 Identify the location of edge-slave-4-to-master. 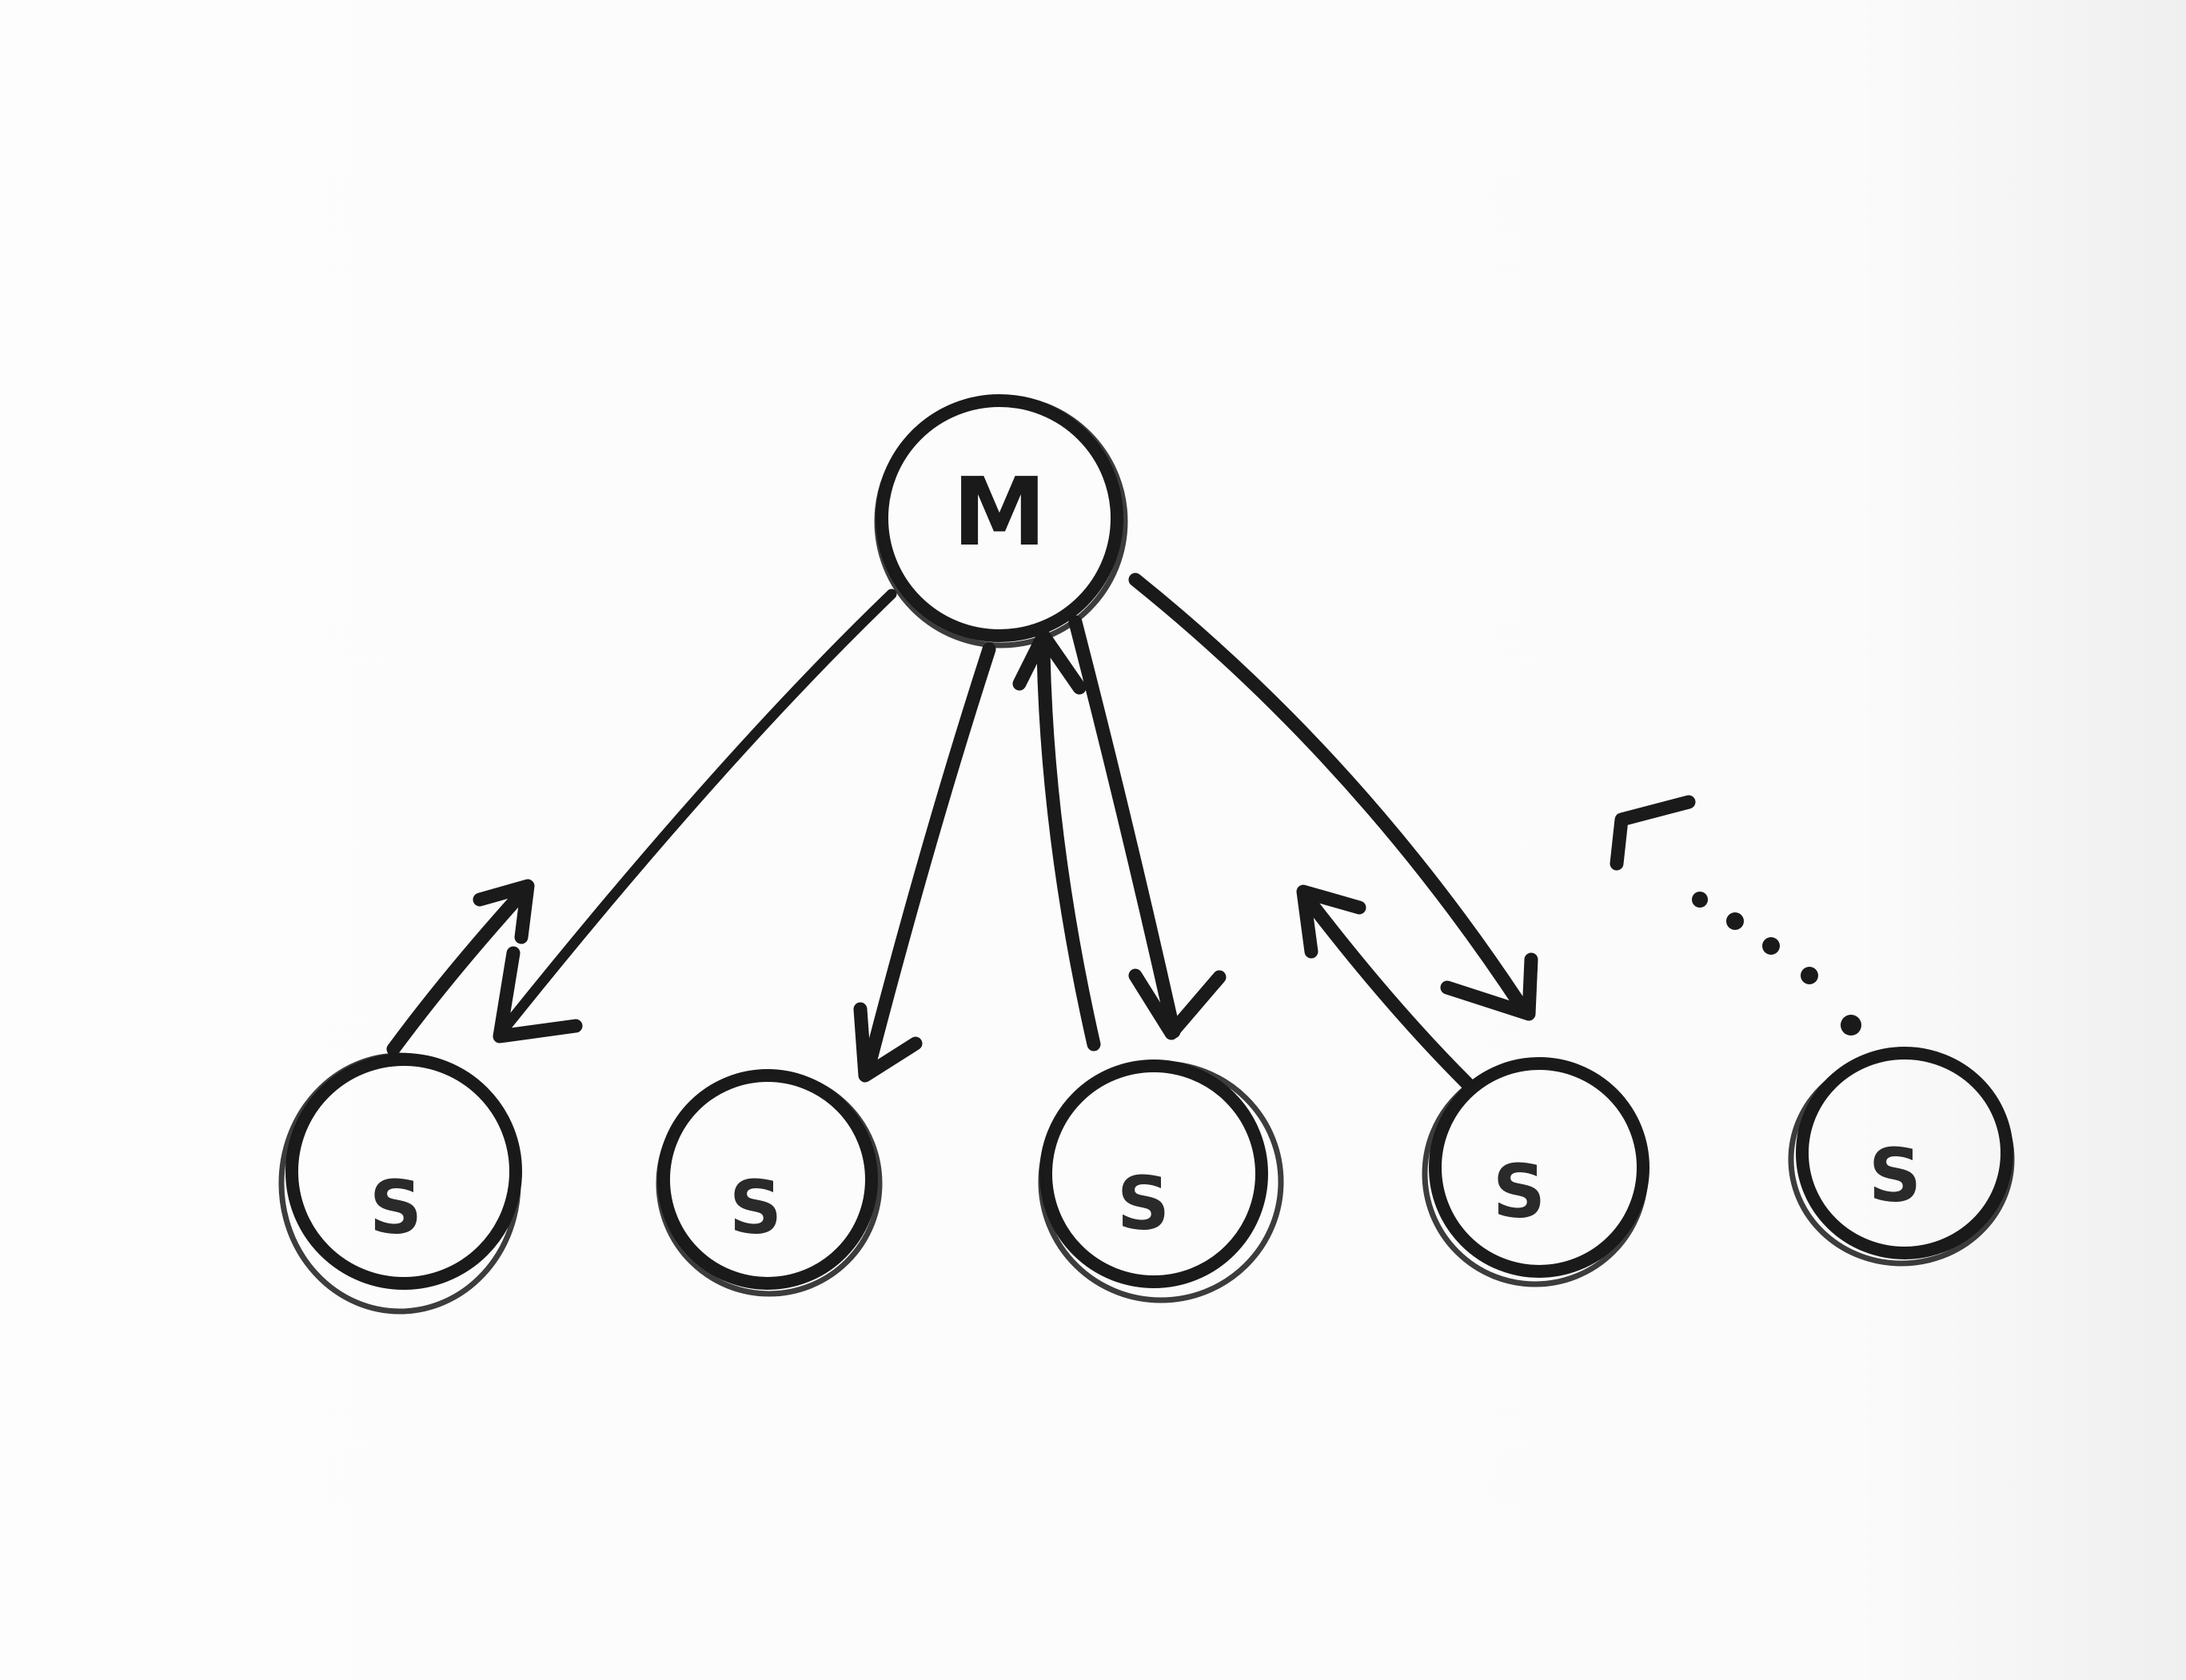
(1385, 988).